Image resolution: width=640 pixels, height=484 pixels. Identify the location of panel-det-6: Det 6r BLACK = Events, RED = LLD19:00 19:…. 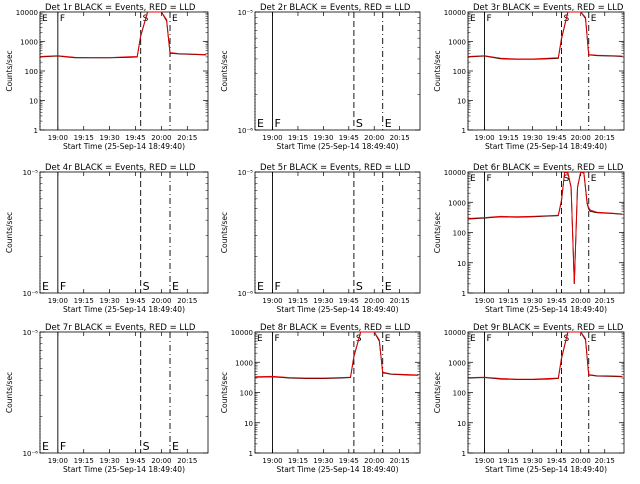
(528, 238).